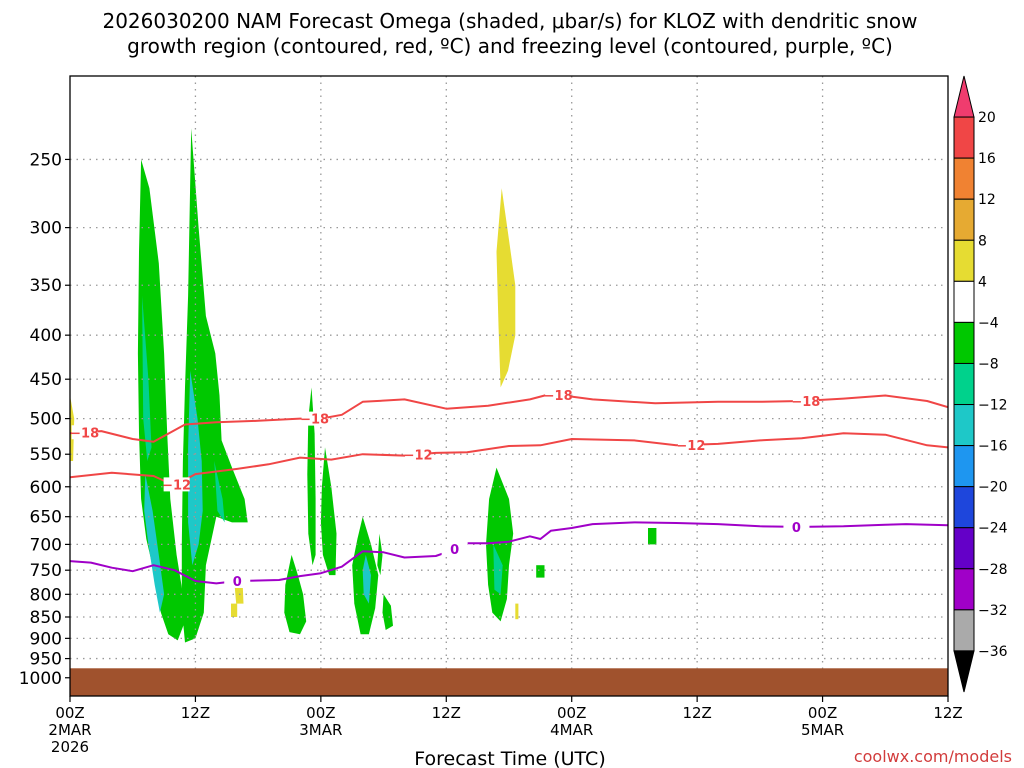  I want to click on colorbar-label: 16, so click(987, 159).